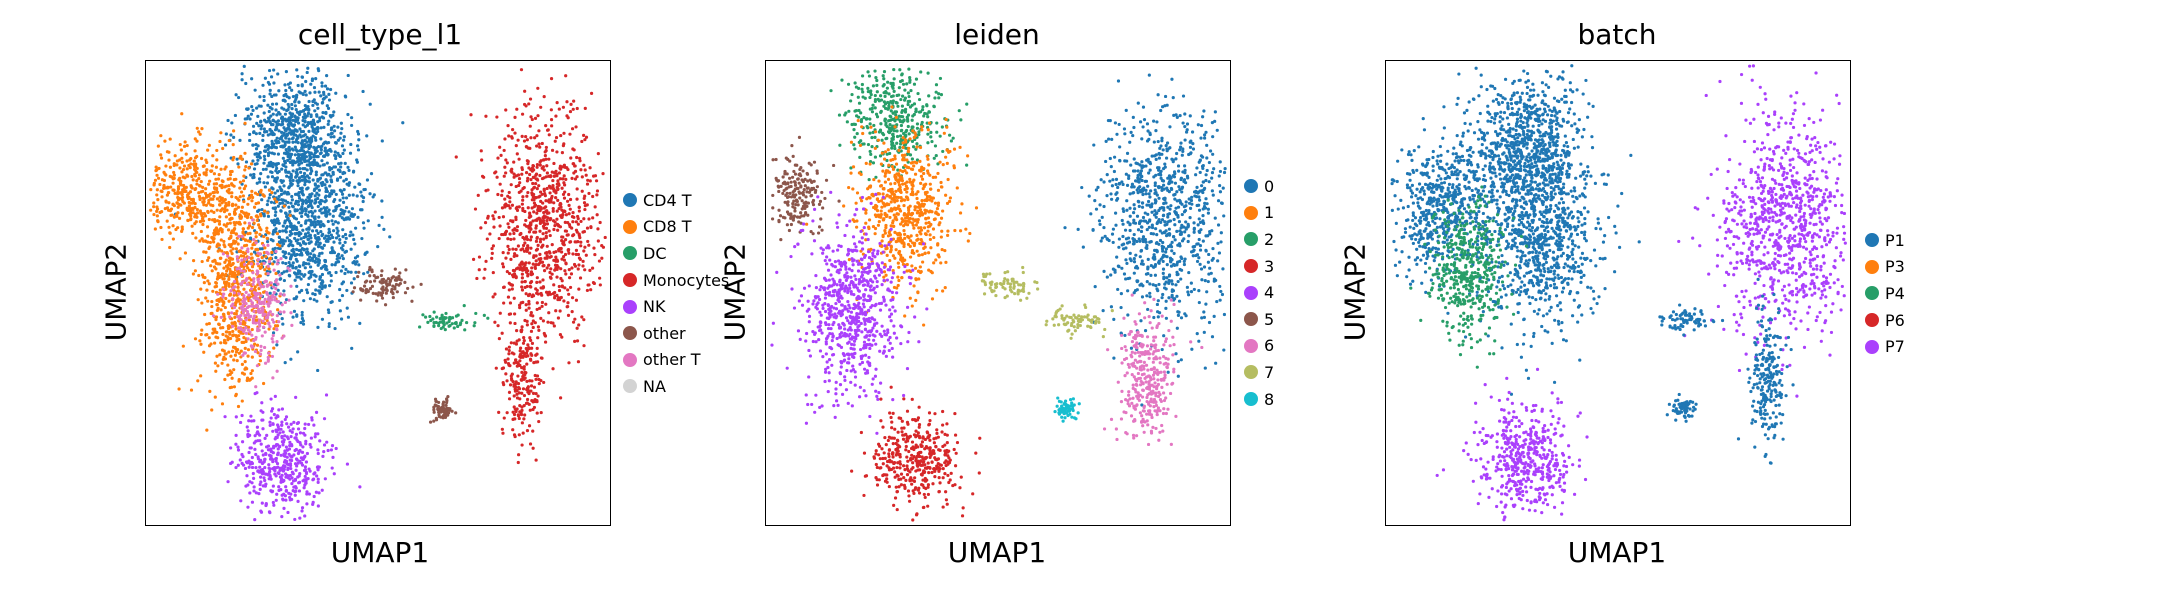  Describe the element at coordinates (654, 386) in the screenshot. I see `legend-label: NA` at that location.